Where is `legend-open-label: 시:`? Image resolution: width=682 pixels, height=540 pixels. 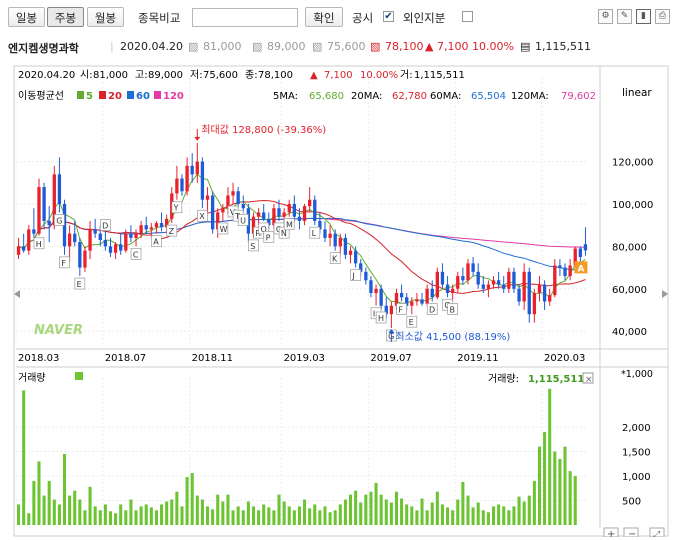 legend-open-label: 시: is located at coordinates (86, 75).